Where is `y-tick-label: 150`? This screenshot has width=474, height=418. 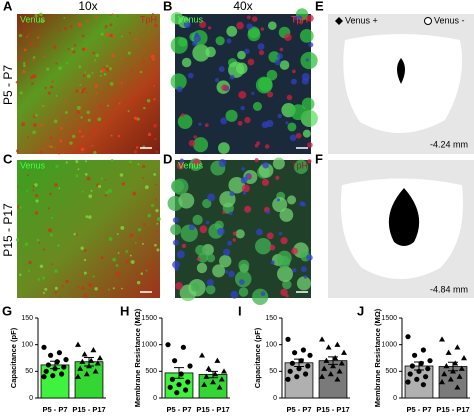 y-tick-label: 150 is located at coordinates (271, 318).